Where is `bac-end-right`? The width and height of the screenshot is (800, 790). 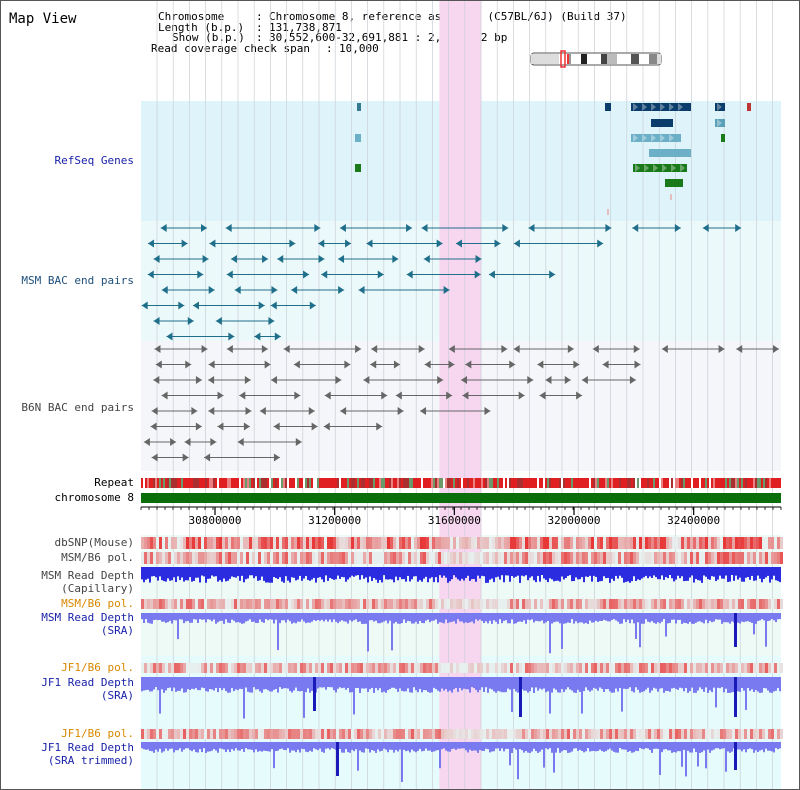 bac-end-right is located at coordinates (449, 395).